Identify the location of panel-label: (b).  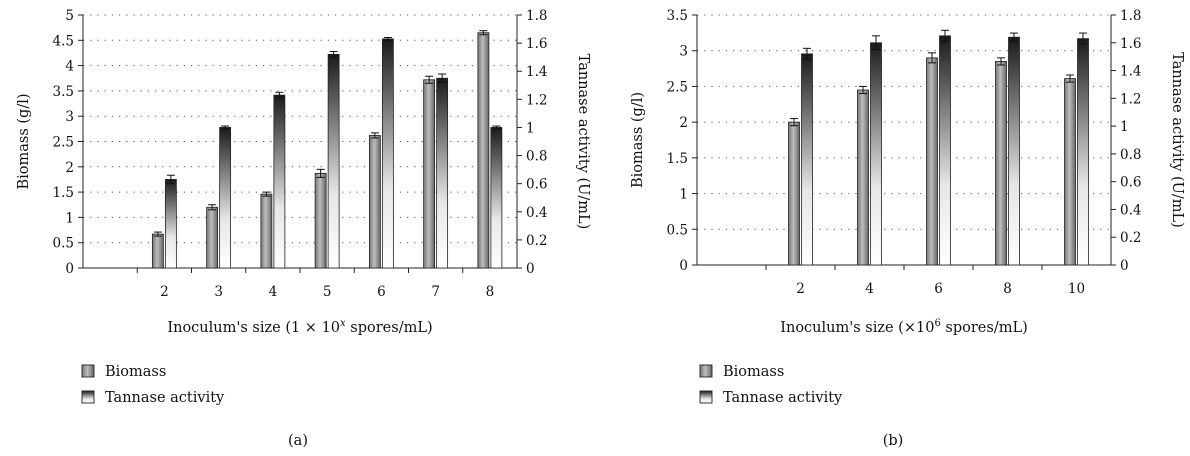
(893, 441).